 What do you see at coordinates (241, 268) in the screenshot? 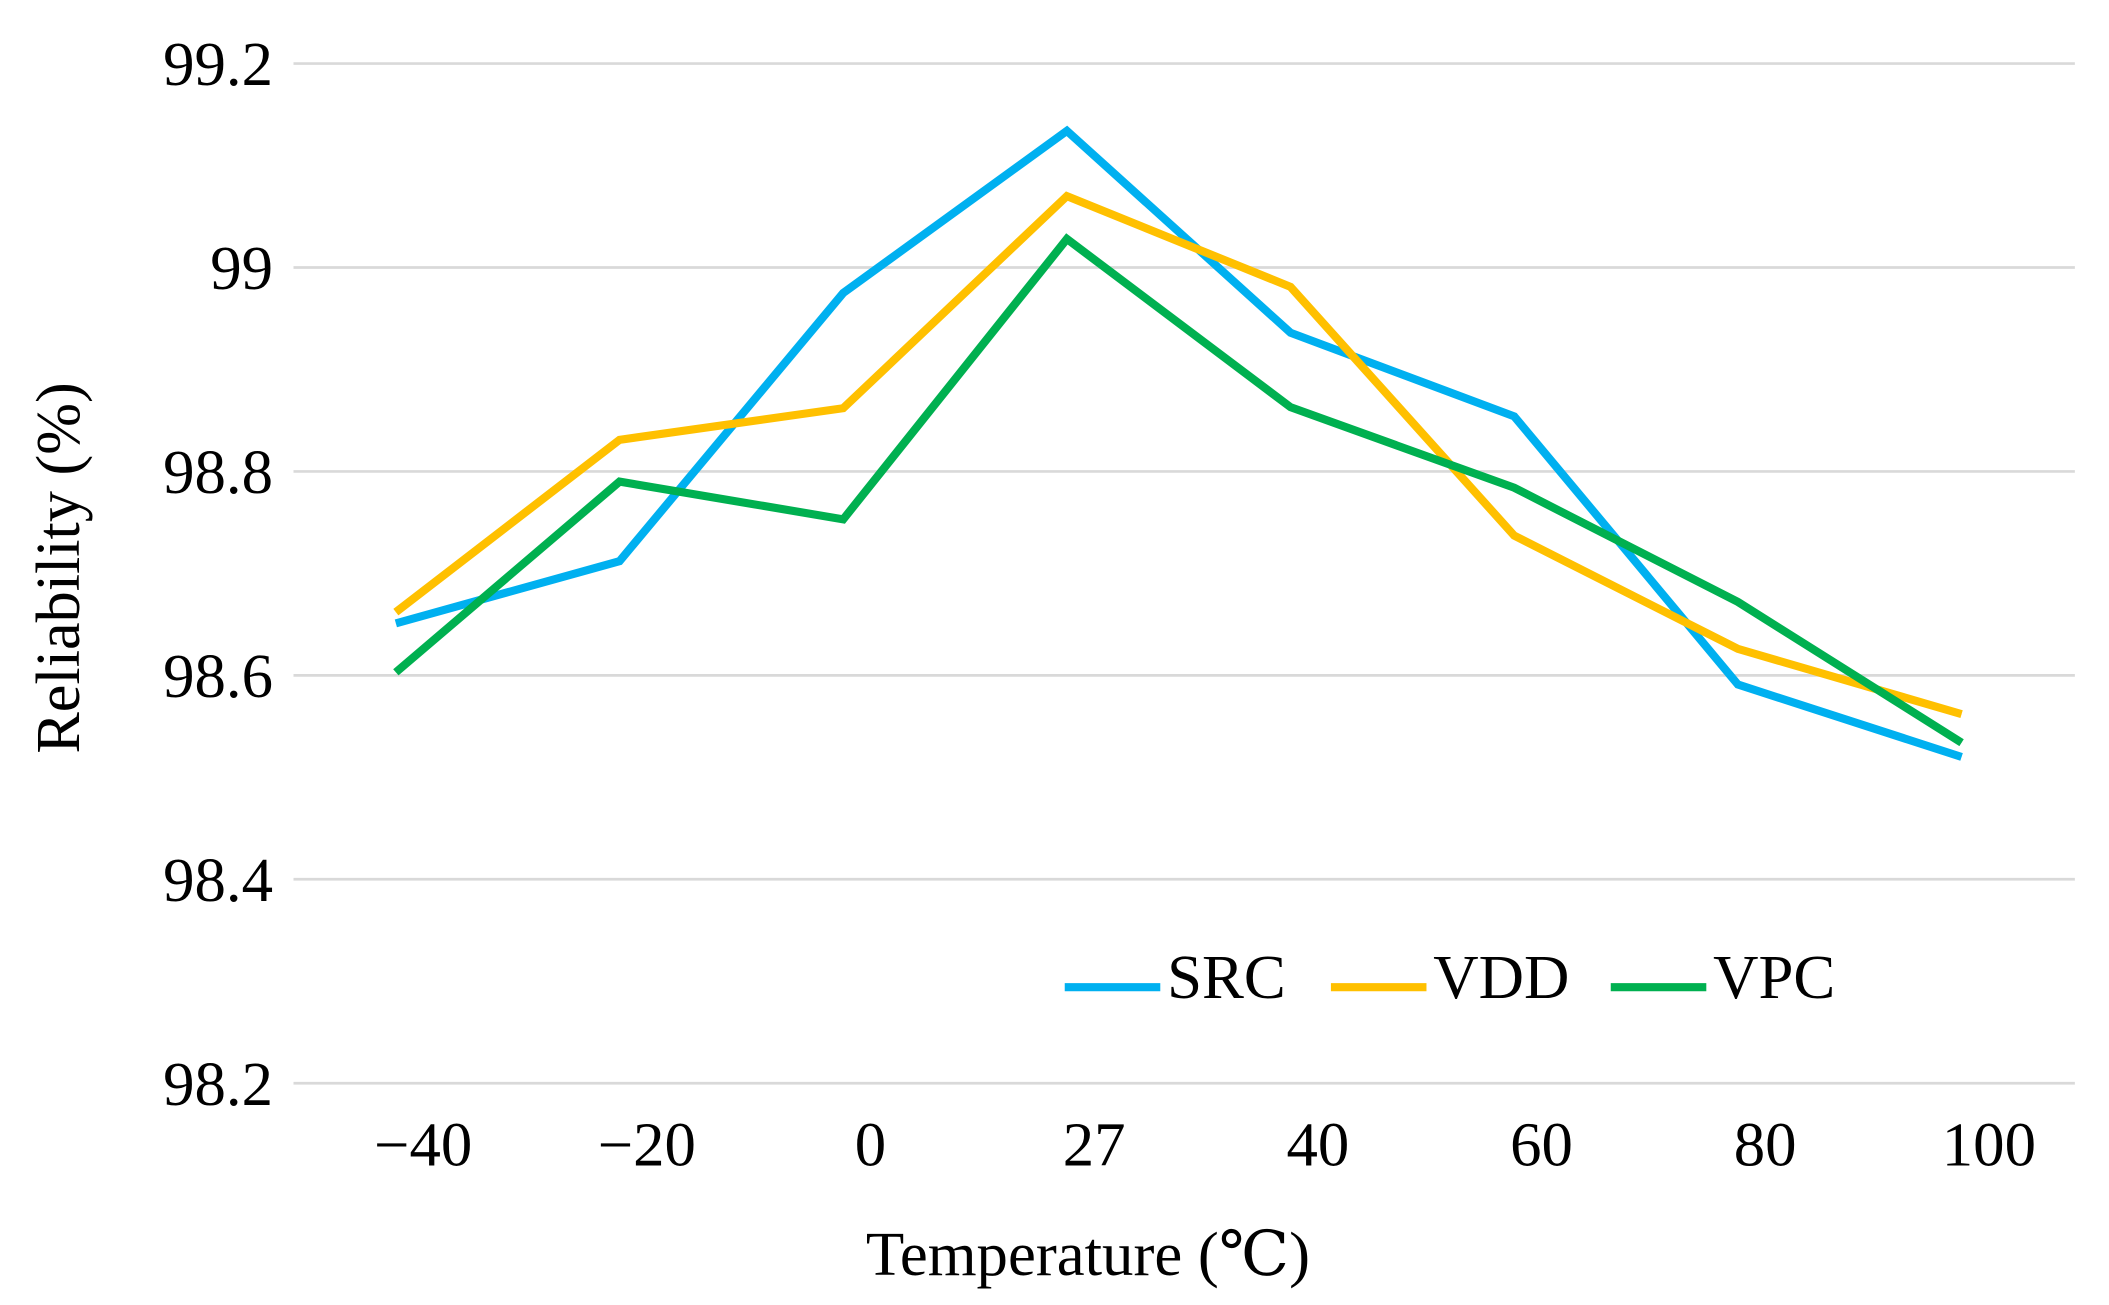
I see `y-tick-label: 99` at bounding box center [241, 268].